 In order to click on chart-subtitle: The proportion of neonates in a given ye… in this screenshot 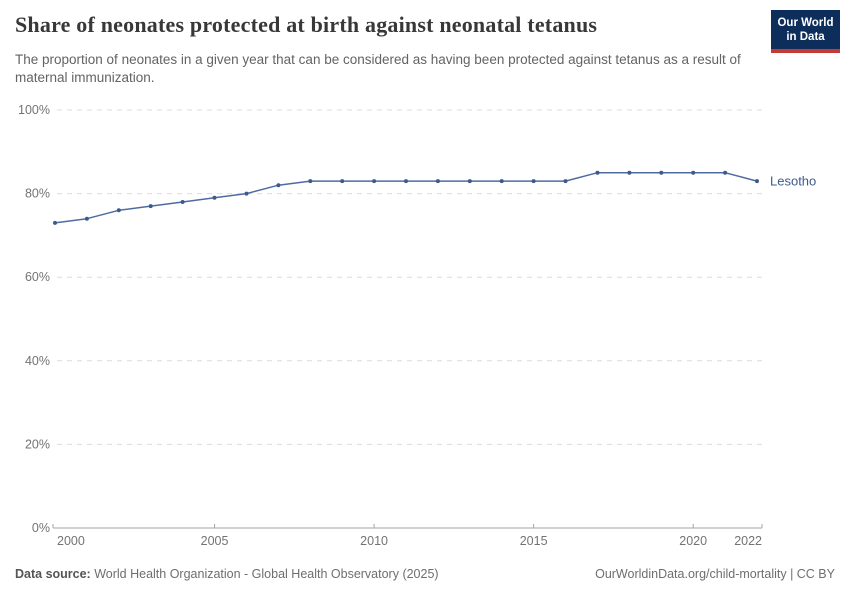, I will do `click(378, 68)`.